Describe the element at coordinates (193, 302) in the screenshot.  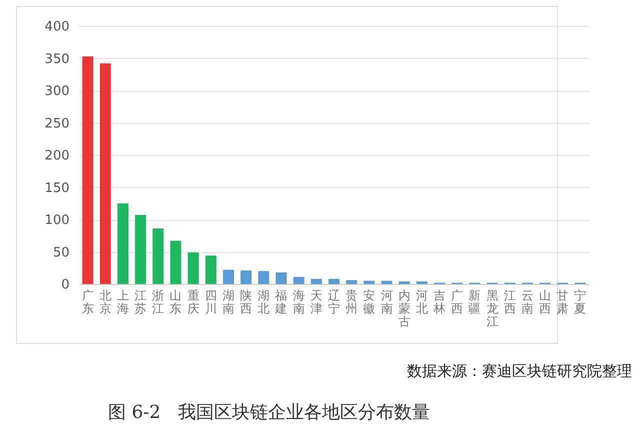
I see `x-tick-label: 重庆` at that location.